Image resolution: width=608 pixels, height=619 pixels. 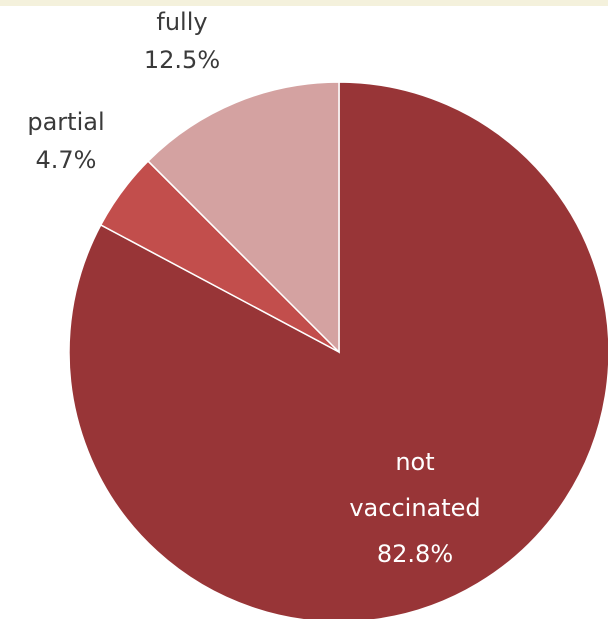 I want to click on top-strip, so click(x=304, y=3).